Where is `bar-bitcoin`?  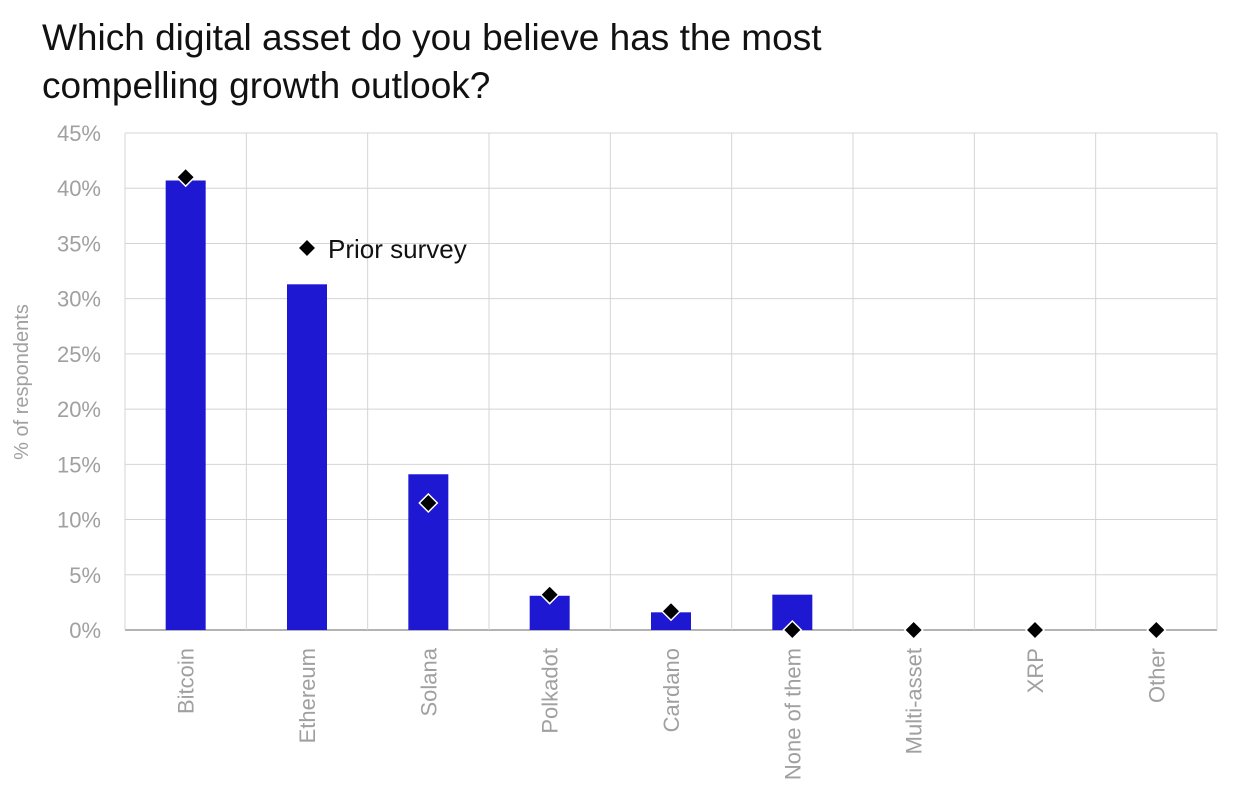
bar-bitcoin is located at coordinates (185, 405).